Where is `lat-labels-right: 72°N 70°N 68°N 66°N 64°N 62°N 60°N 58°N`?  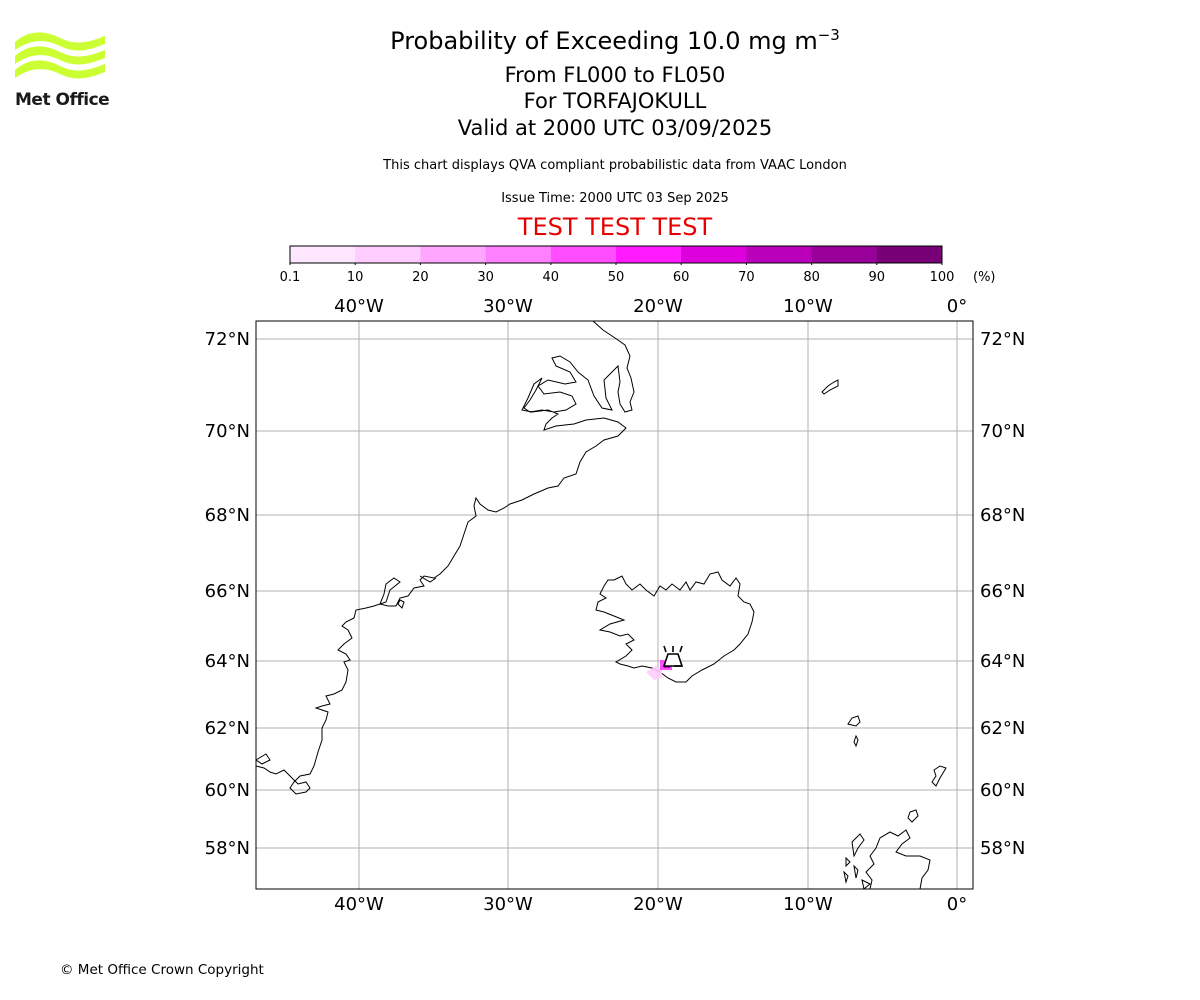
lat-labels-right: 72°N 70°N 68°N 66°N 64°N 62°N 60°N 58°N is located at coordinates (1002, 594).